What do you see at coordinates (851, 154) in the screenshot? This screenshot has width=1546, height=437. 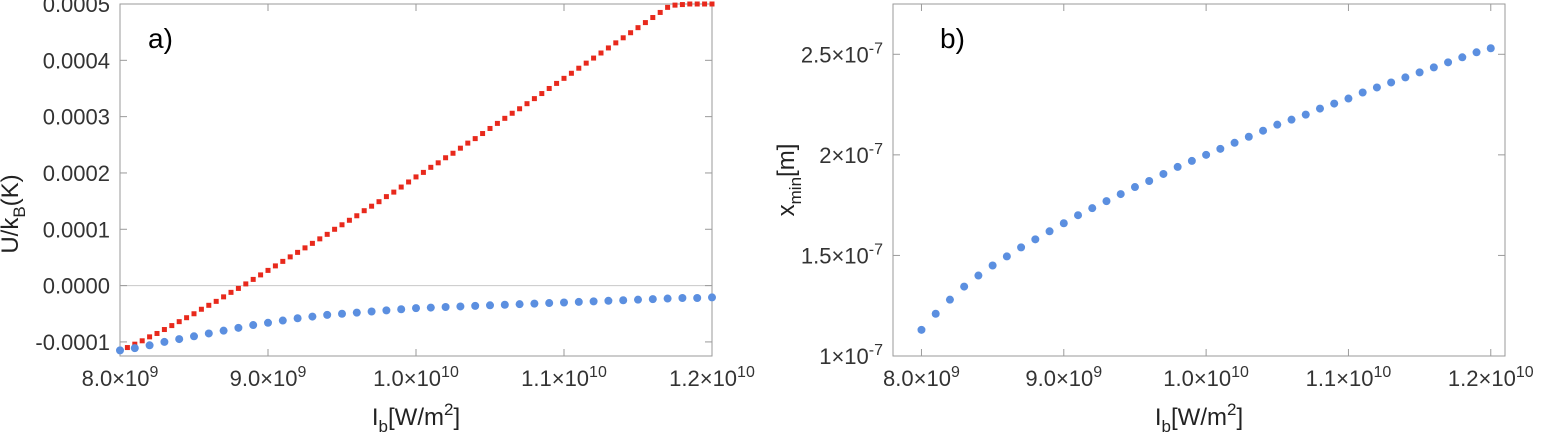 I see `y-tick-label: 2×10⁻⁷` at bounding box center [851, 154].